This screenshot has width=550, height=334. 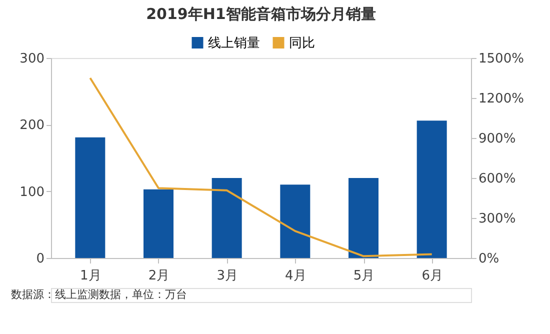 What do you see at coordinates (32, 126) in the screenshot?
I see `y-tick-label: 200` at bounding box center [32, 126].